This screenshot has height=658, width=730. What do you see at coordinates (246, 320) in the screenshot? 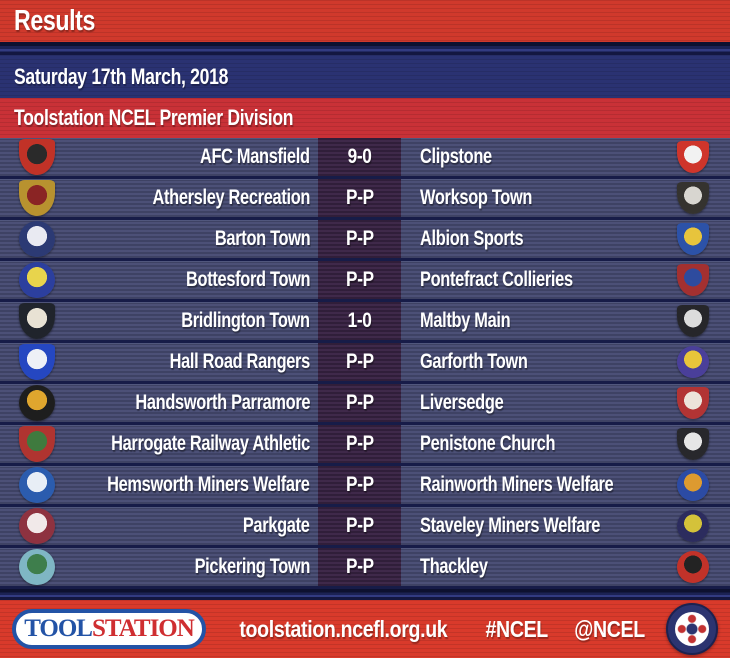
I see `home-team-name: Bridlington Town` at bounding box center [246, 320].